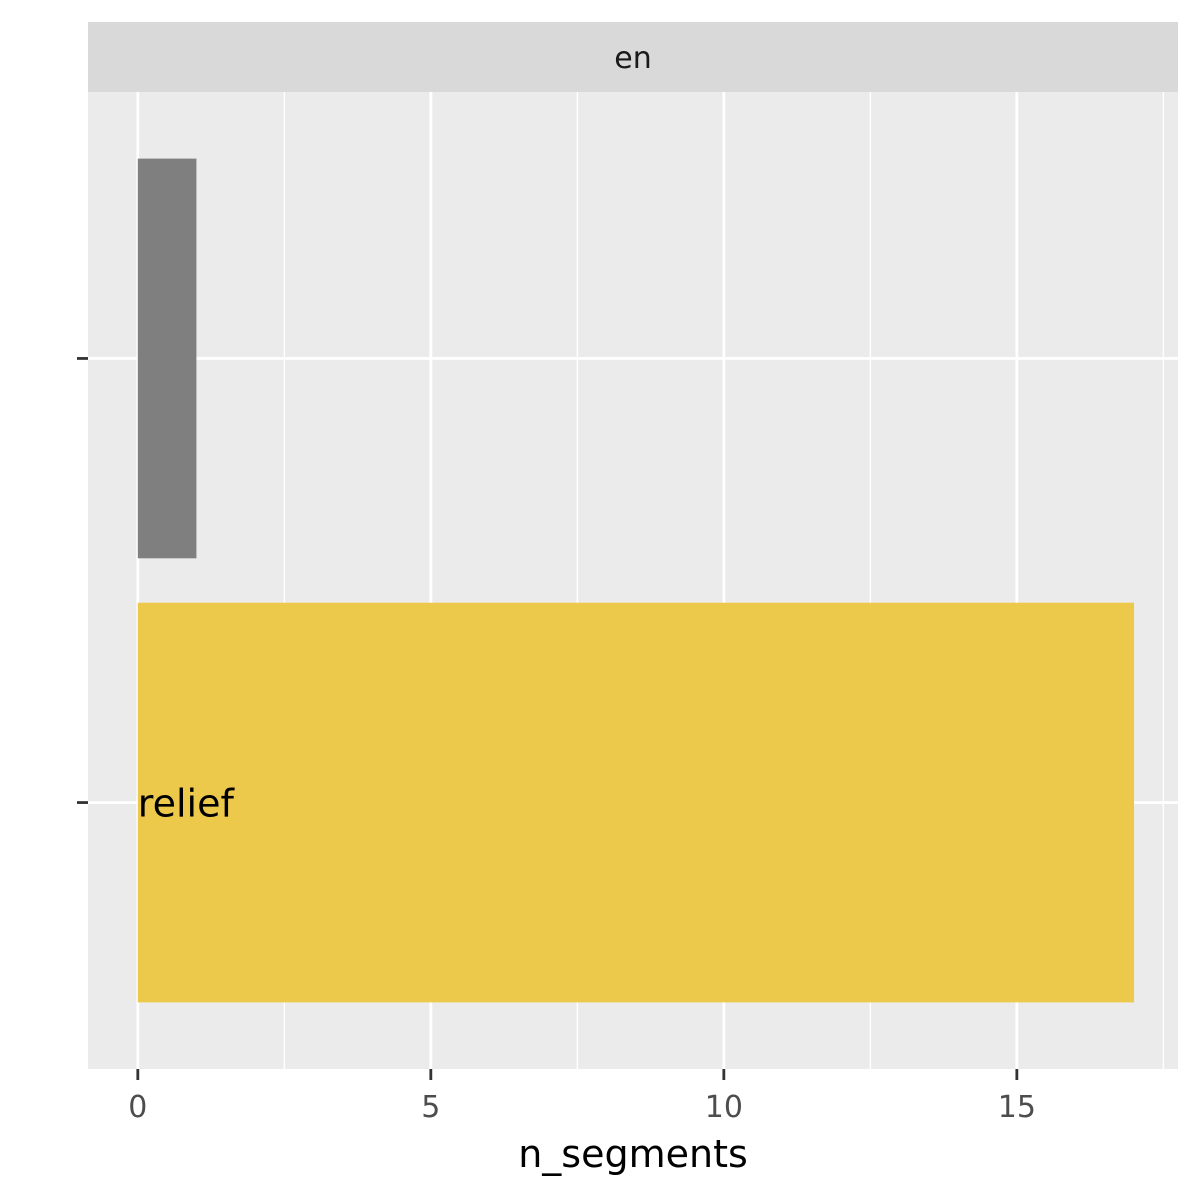  What do you see at coordinates (137, 1107) in the screenshot?
I see `x-tick-label: 0` at bounding box center [137, 1107].